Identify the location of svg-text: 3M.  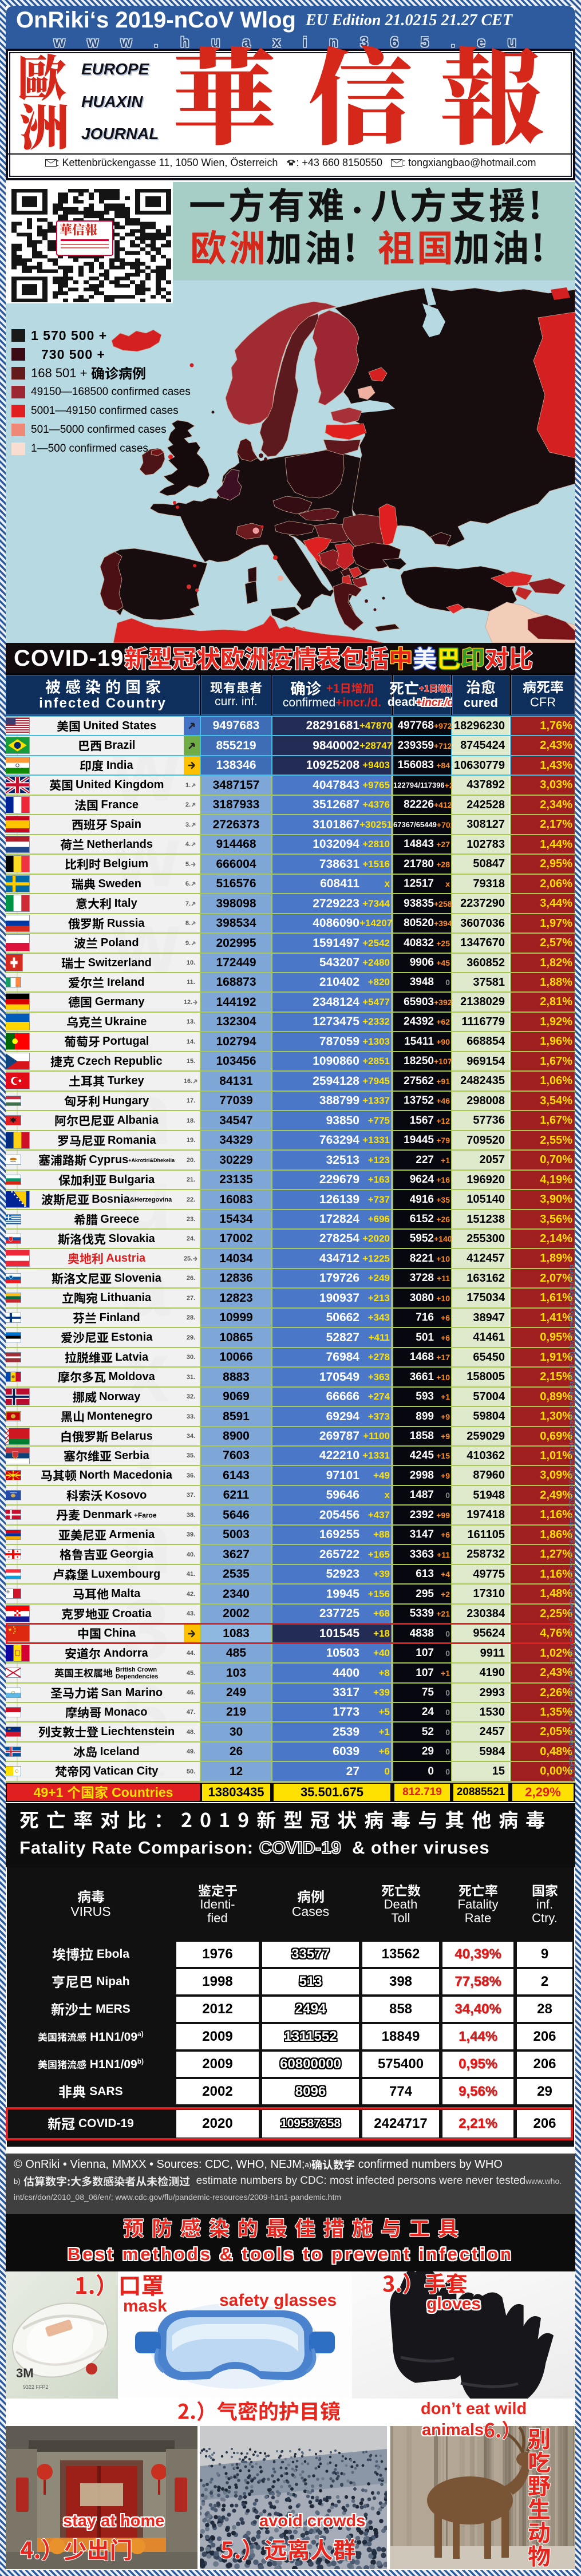
(25, 2373).